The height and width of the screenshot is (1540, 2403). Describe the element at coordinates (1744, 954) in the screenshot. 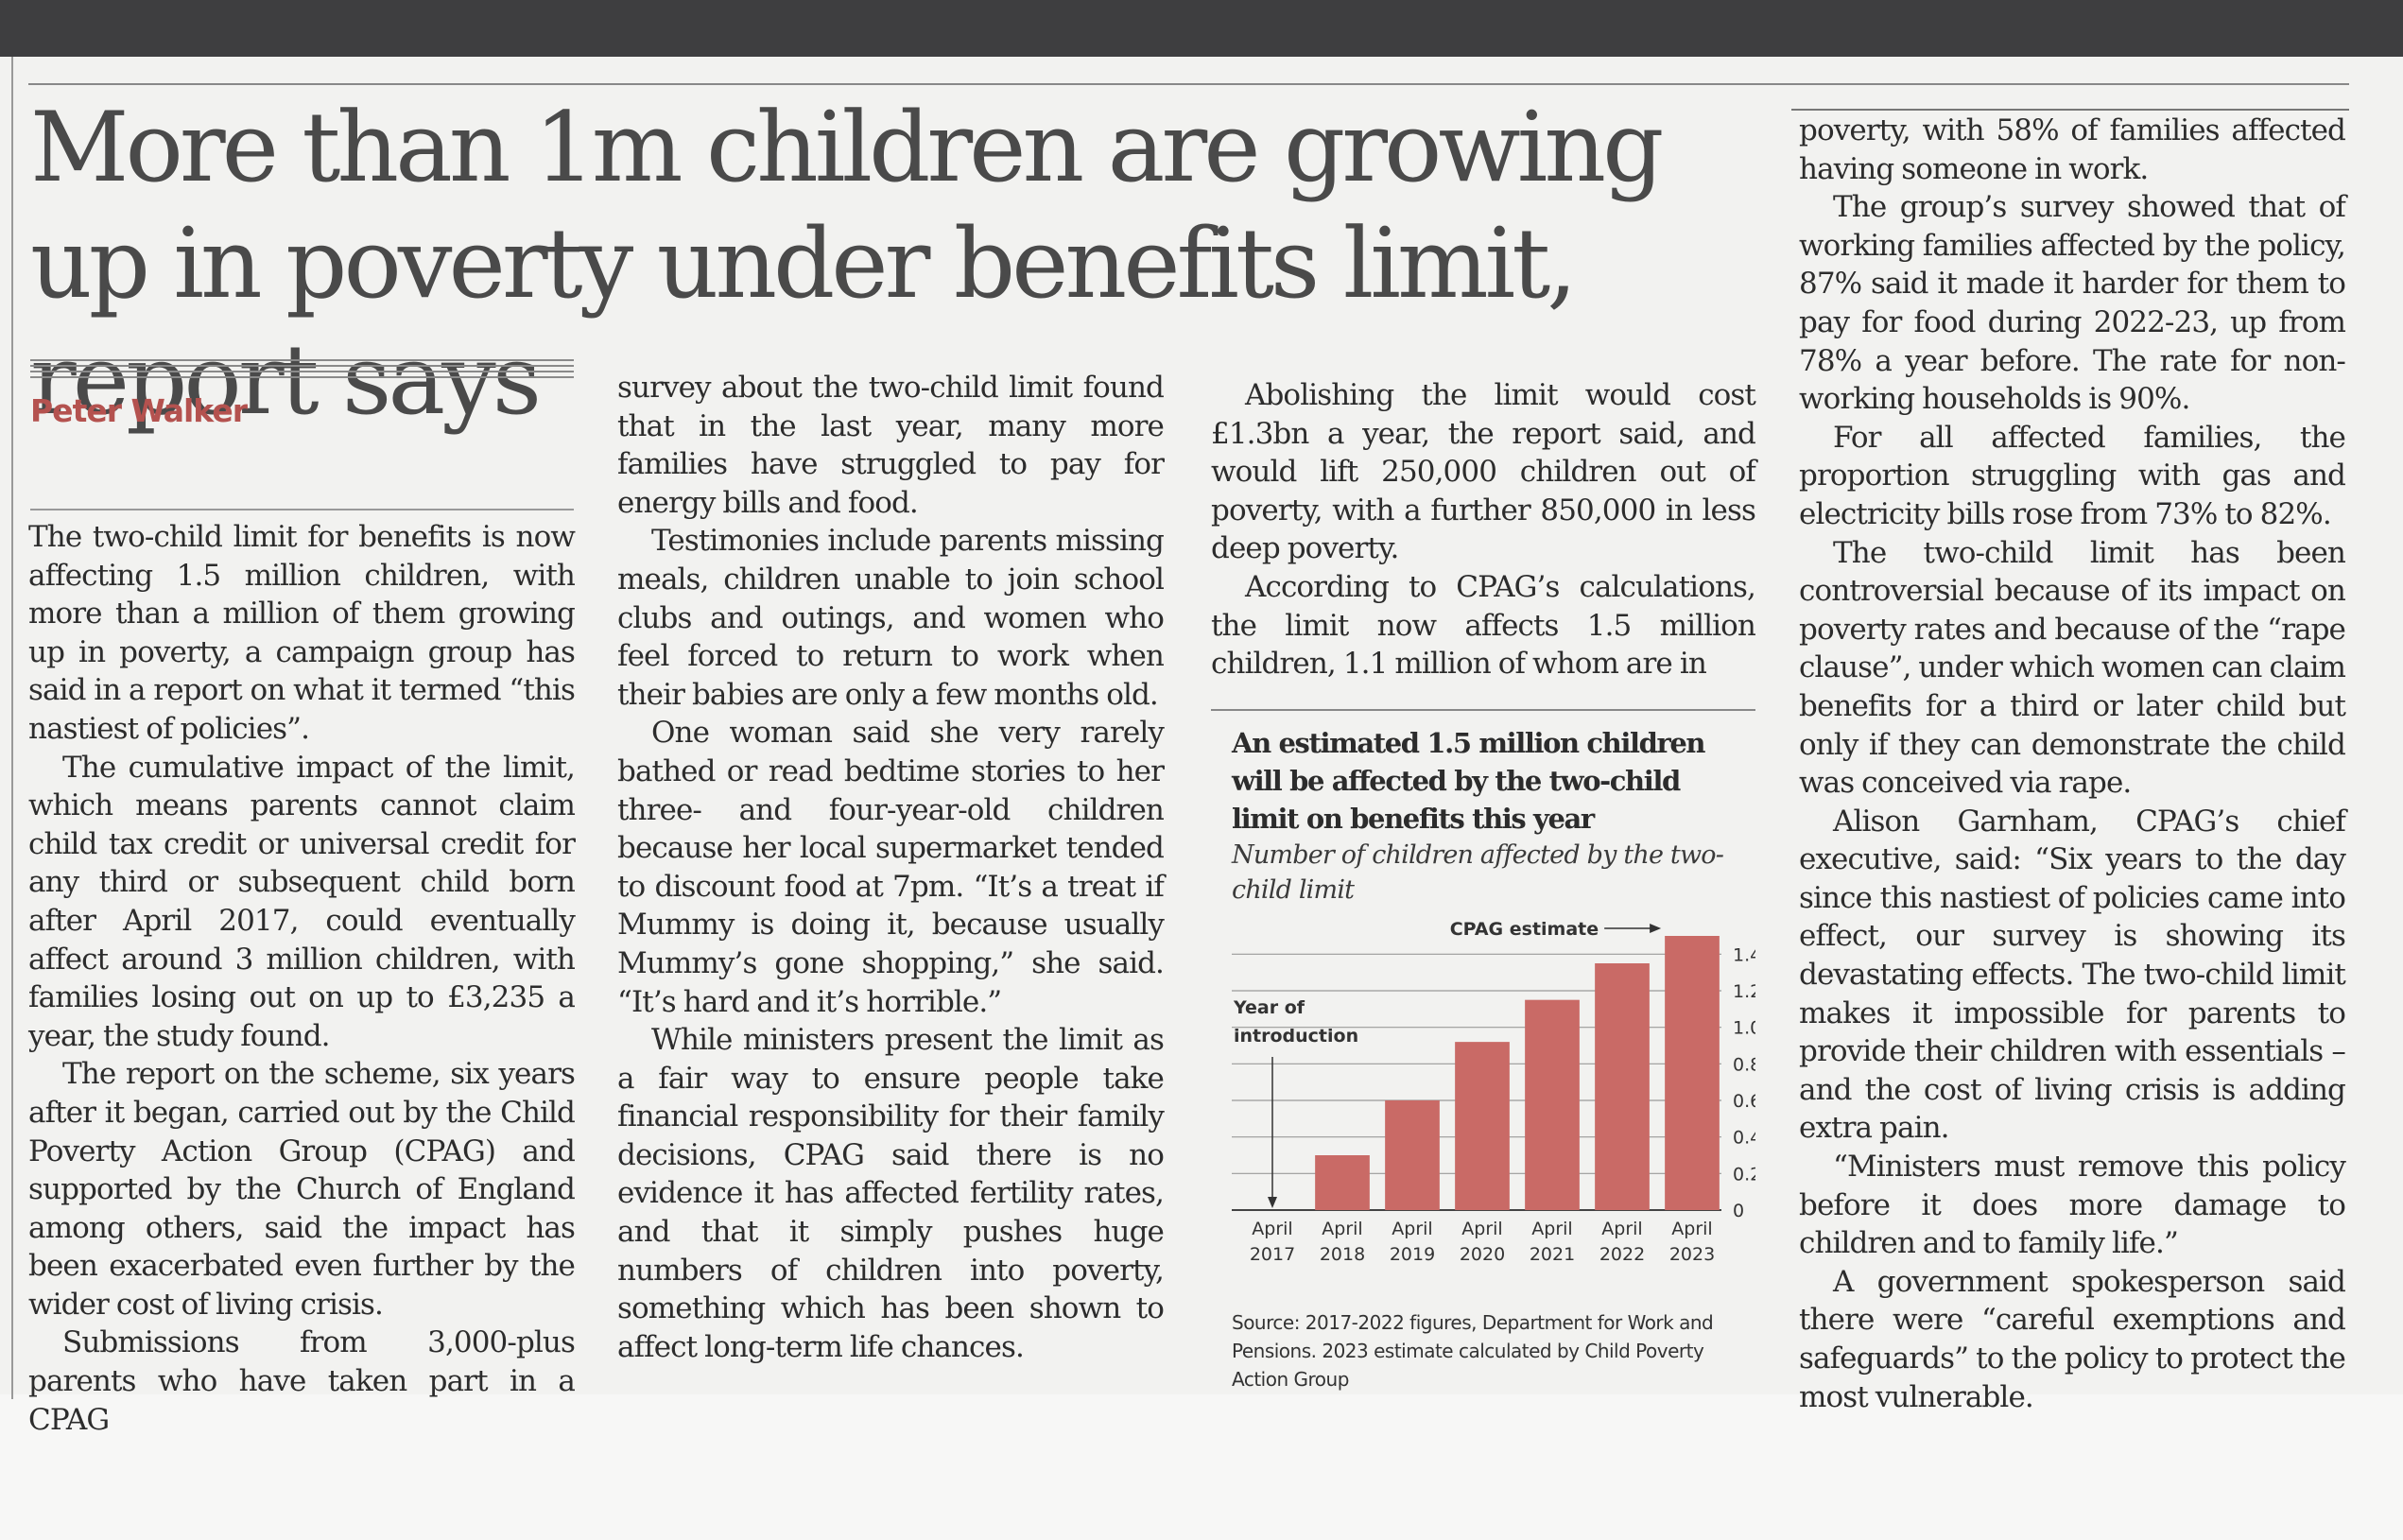

I see `y-tick-label: 1.4m` at that location.